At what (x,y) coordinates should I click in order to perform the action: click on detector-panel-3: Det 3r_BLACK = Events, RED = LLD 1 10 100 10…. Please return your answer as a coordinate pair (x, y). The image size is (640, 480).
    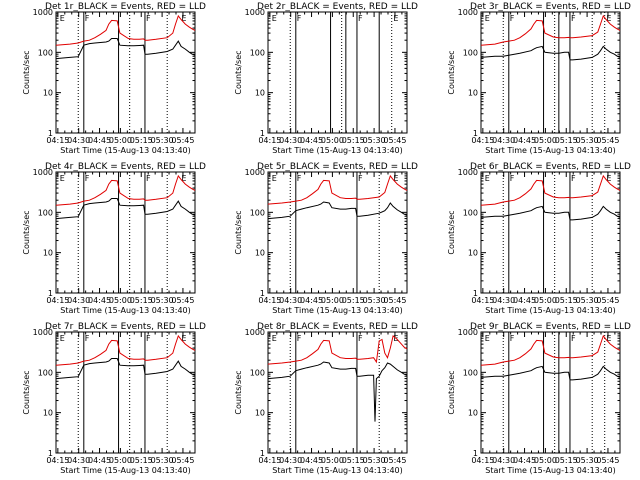
    Looking at the image, I should click on (539, 78).